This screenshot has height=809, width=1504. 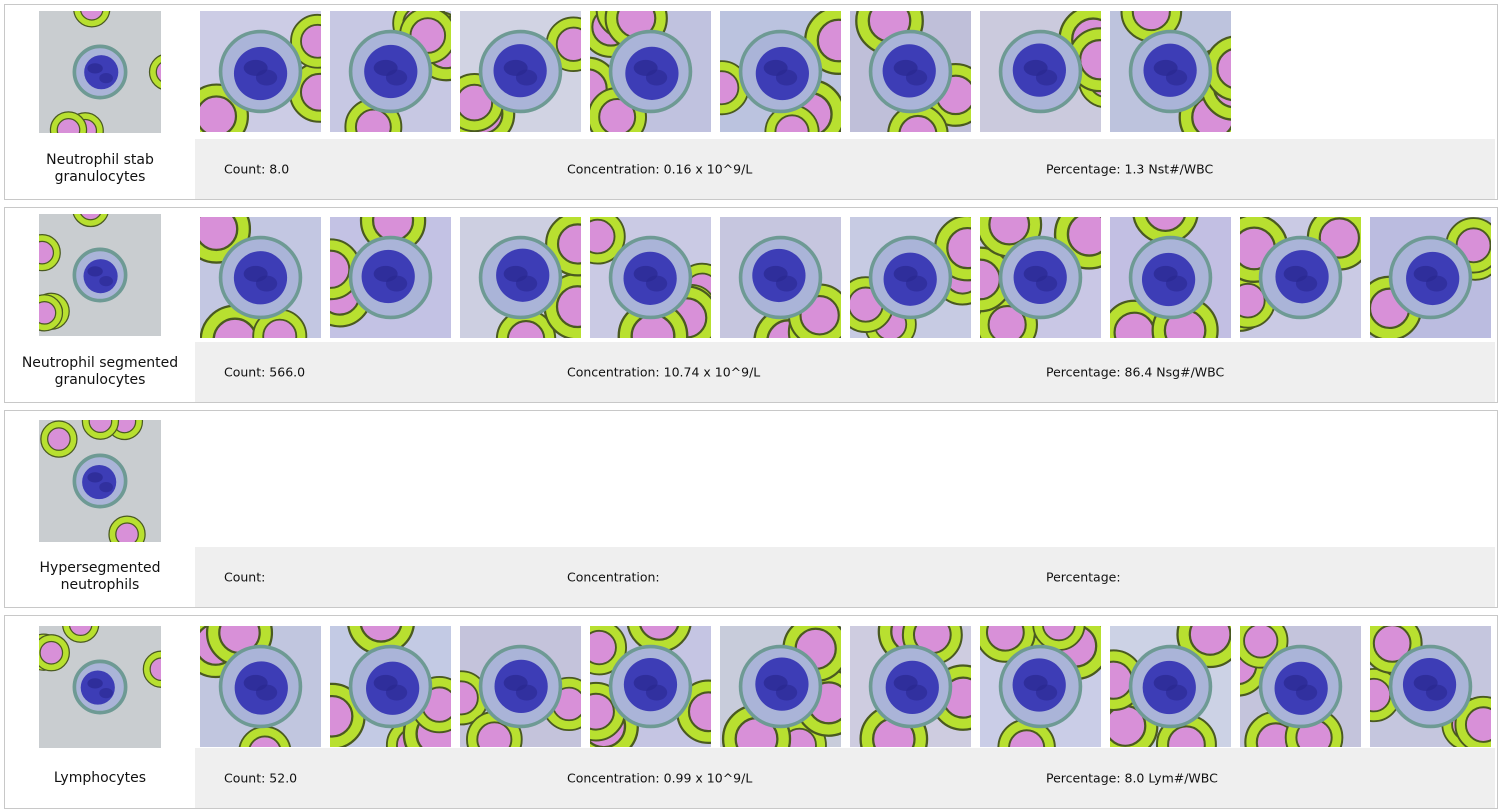 What do you see at coordinates (261, 778) in the screenshot?
I see `count: Count: 52.0` at bounding box center [261, 778].